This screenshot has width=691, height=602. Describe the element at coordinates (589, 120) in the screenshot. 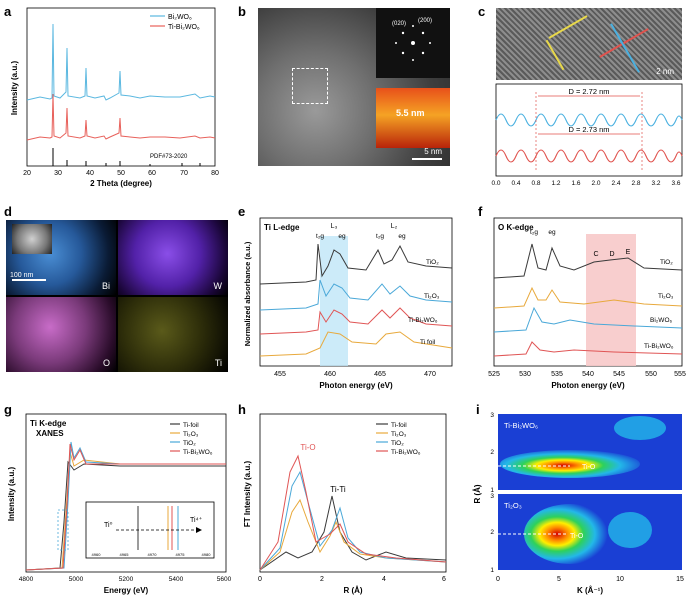

I see `blue-profile` at that location.